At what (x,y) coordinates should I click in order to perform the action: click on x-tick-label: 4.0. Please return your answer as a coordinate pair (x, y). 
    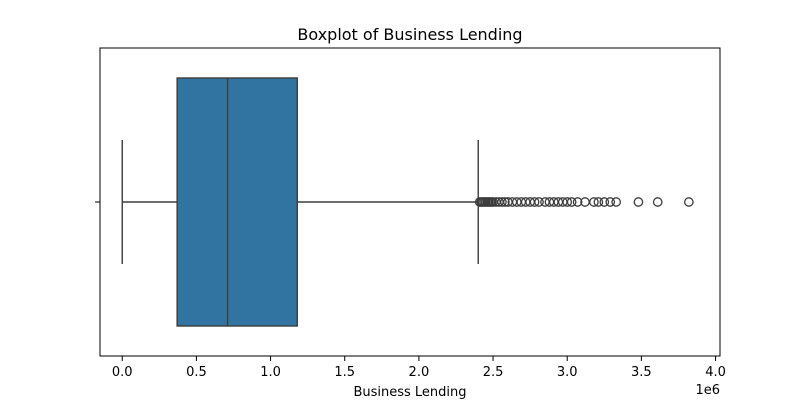
    Looking at the image, I should click on (715, 372).